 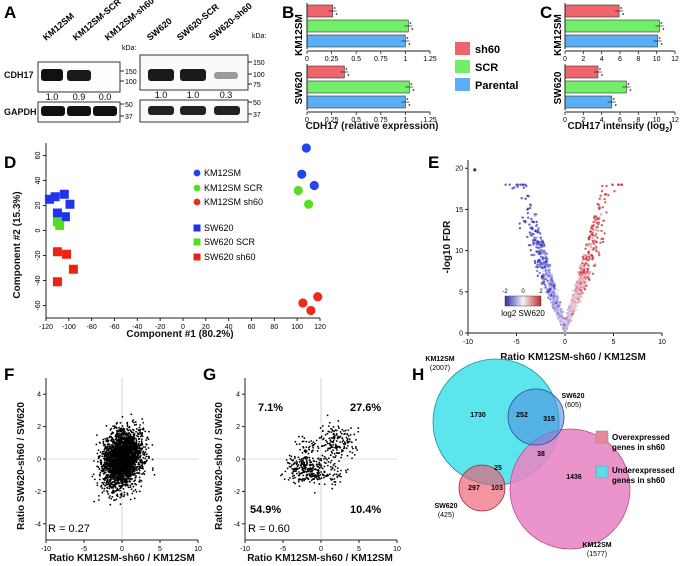 I want to click on bar-parental, so click(x=356, y=102).